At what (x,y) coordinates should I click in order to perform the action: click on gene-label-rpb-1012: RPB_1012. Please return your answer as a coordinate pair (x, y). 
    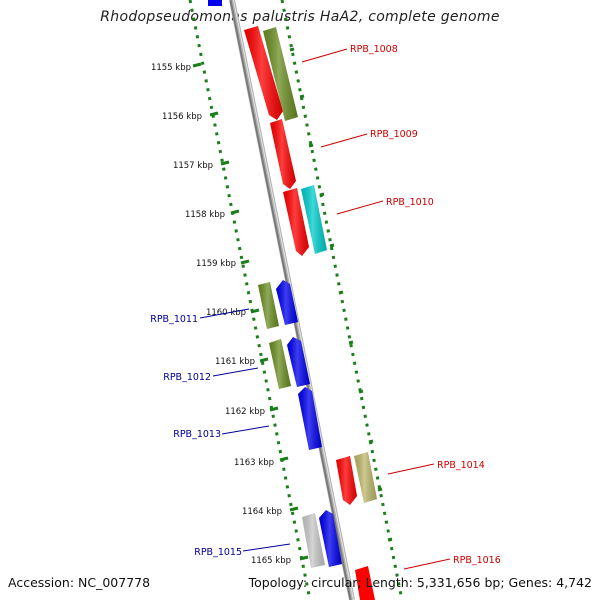
    Looking at the image, I should click on (187, 377).